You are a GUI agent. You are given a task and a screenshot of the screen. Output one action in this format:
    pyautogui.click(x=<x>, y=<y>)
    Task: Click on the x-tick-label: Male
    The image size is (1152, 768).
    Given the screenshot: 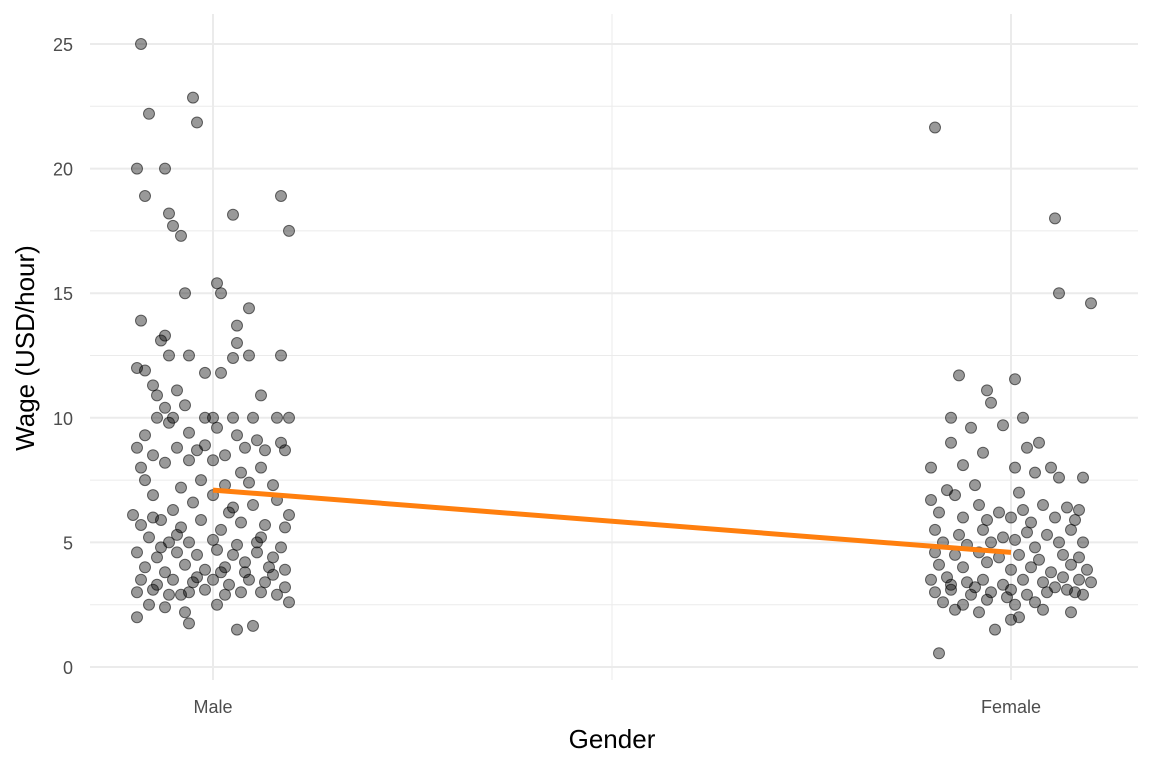 What is the action you would take?
    pyautogui.click(x=212, y=707)
    